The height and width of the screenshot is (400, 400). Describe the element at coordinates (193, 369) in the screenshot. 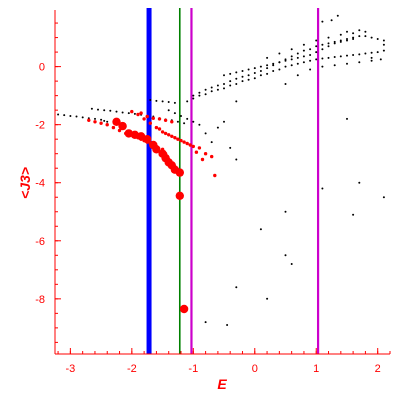

I see `x-tick-label: -1` at that location.